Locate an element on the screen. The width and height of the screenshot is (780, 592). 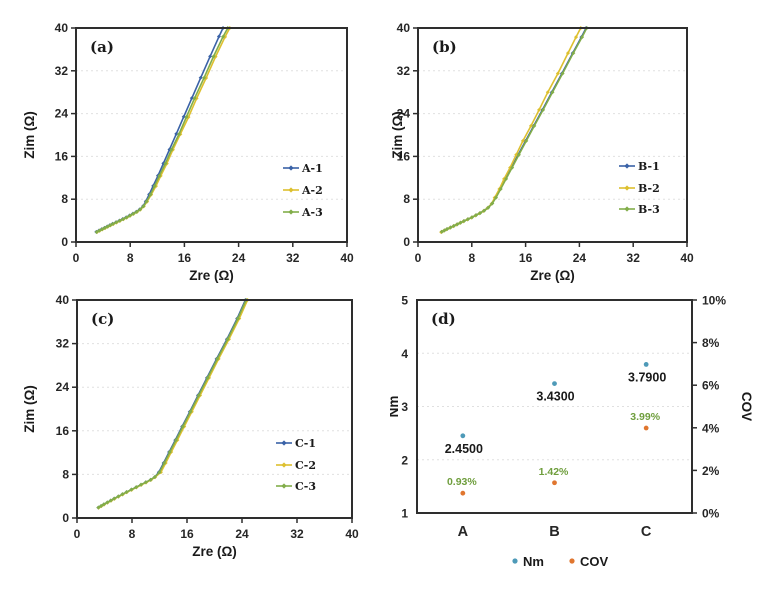
nm-value-label: 2.4500 is located at coordinates (464, 449).